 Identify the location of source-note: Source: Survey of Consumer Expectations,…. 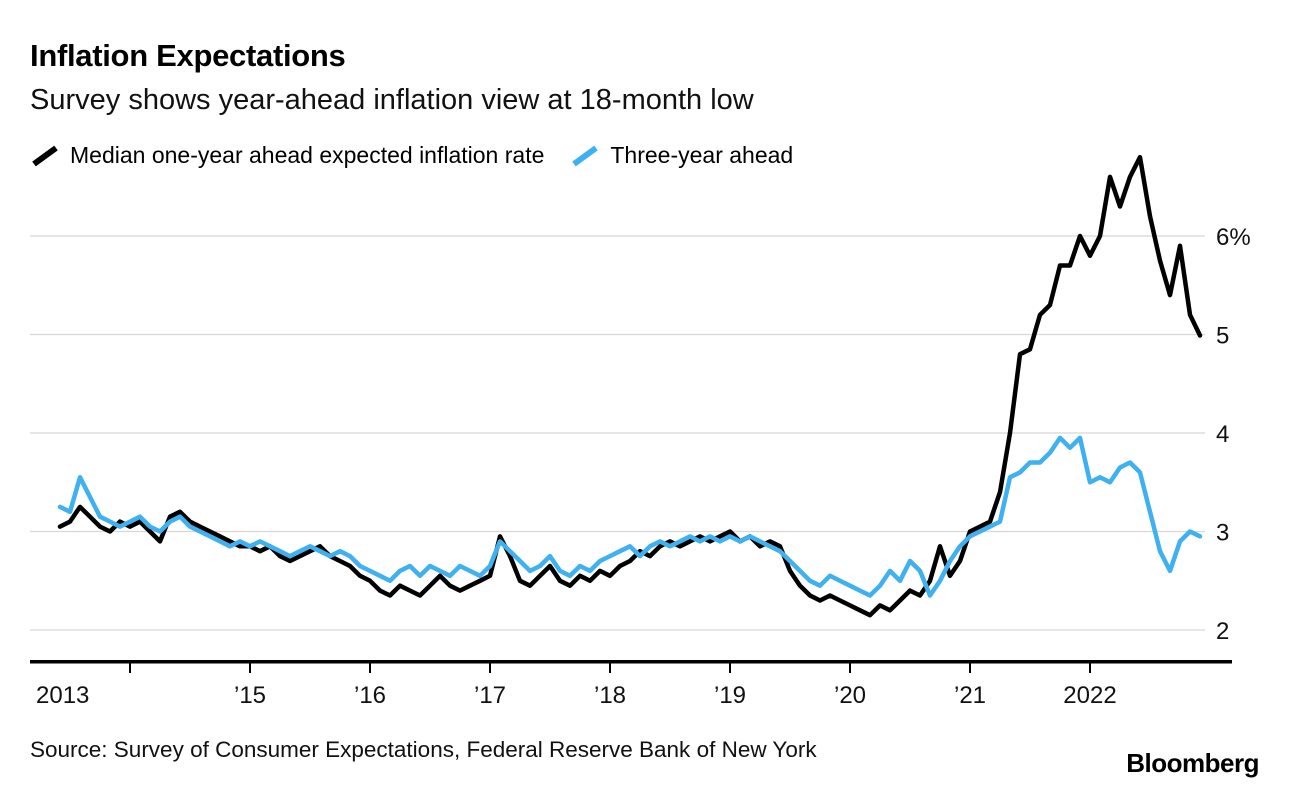
(423, 749).